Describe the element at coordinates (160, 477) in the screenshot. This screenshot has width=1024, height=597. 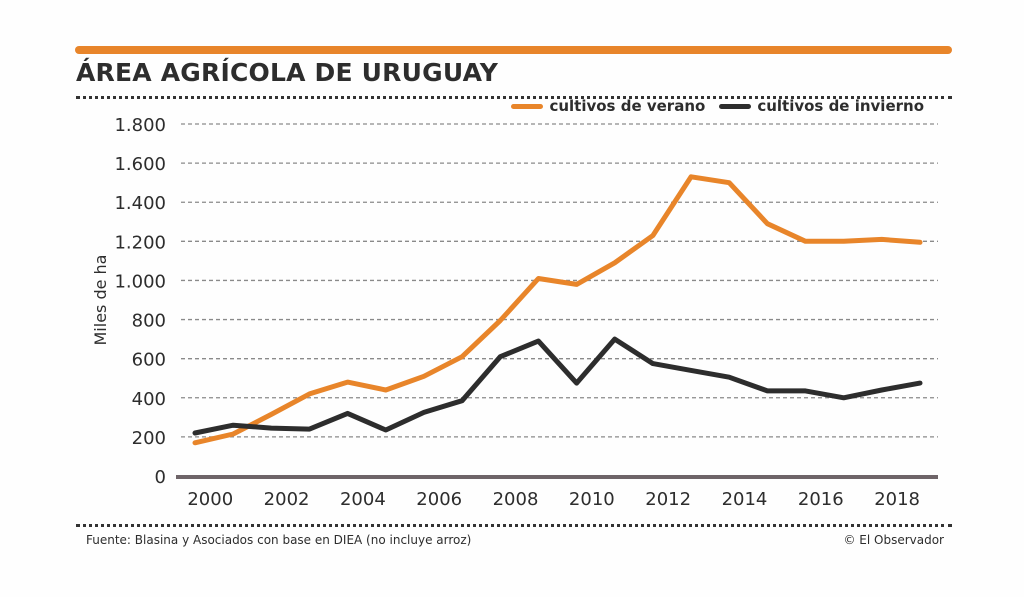
I see `y-tick-label: 0` at that location.